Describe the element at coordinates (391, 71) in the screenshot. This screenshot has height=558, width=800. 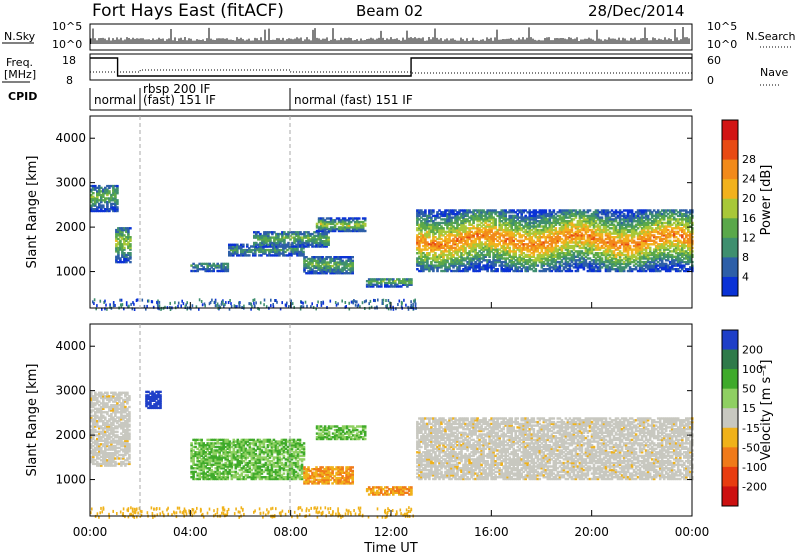
I see `nave-trace` at that location.